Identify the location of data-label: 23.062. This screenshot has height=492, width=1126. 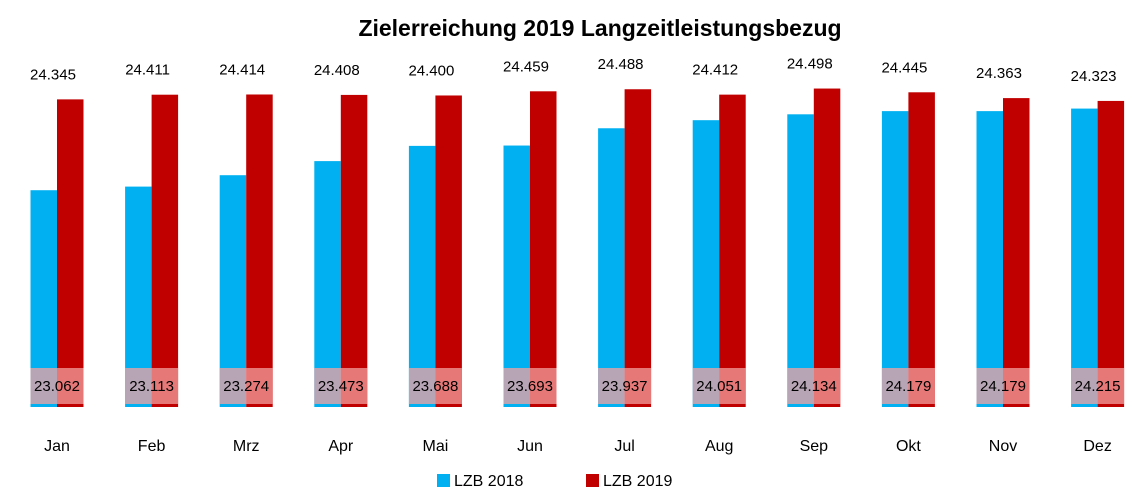
(57, 386).